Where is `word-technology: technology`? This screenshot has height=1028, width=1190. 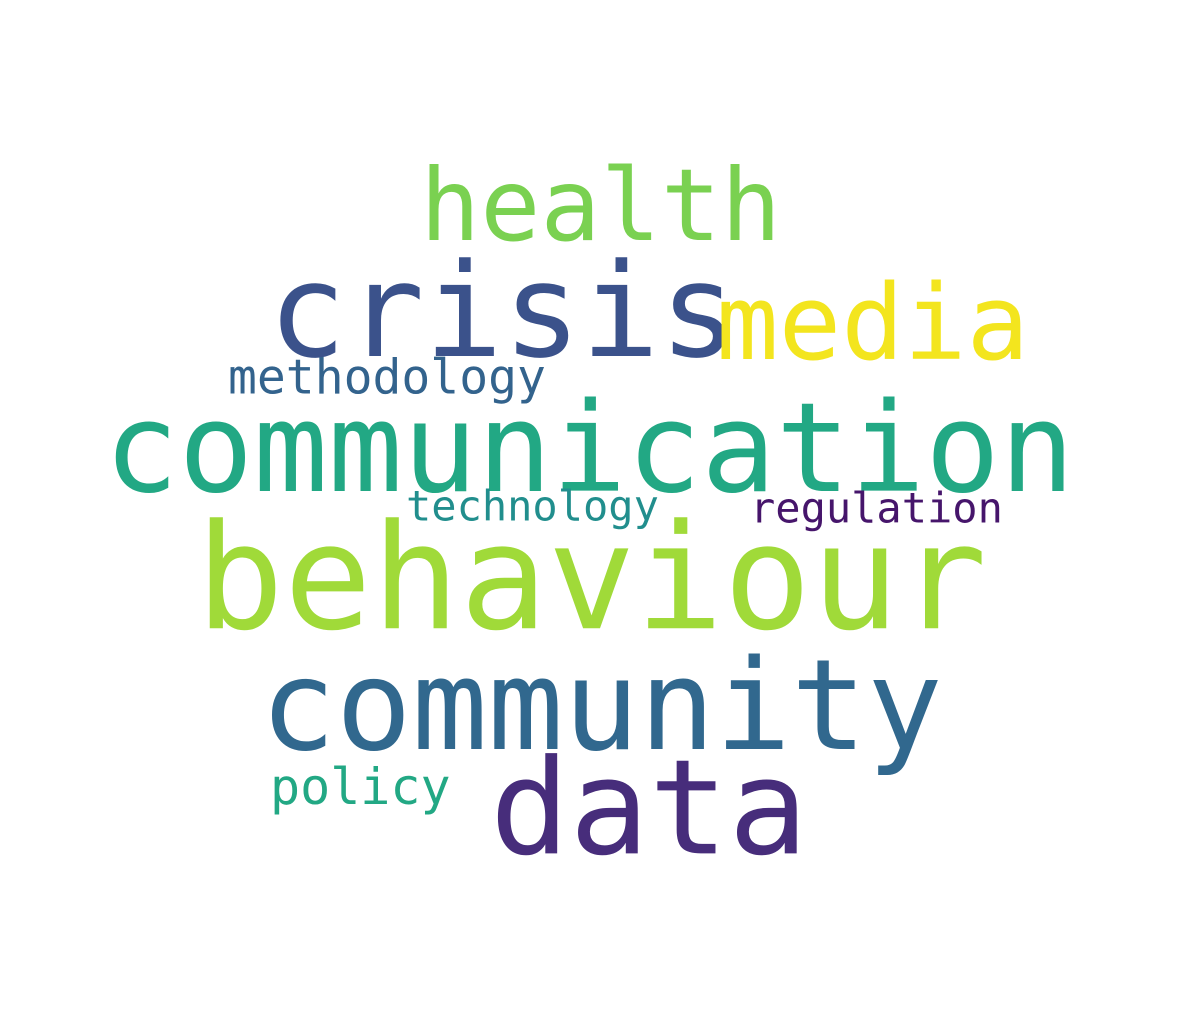 word-technology: technology is located at coordinates (532, 506).